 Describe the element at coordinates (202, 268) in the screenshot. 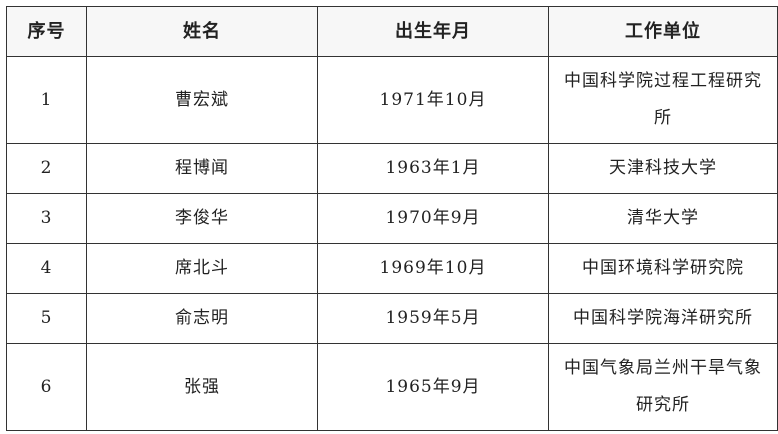

I see `cell-name: 席北斗` at that location.